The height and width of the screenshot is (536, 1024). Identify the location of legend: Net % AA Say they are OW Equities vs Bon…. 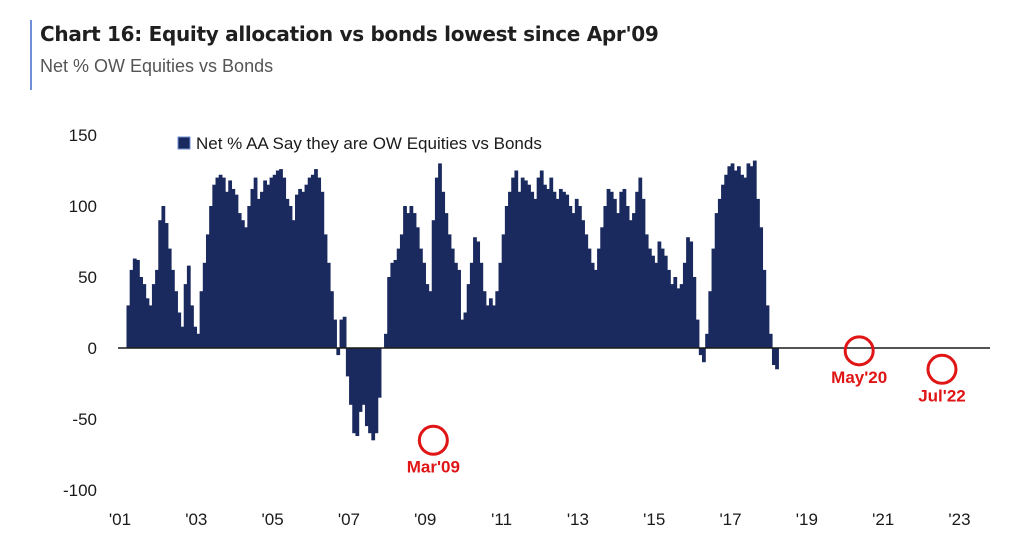
(359, 143).